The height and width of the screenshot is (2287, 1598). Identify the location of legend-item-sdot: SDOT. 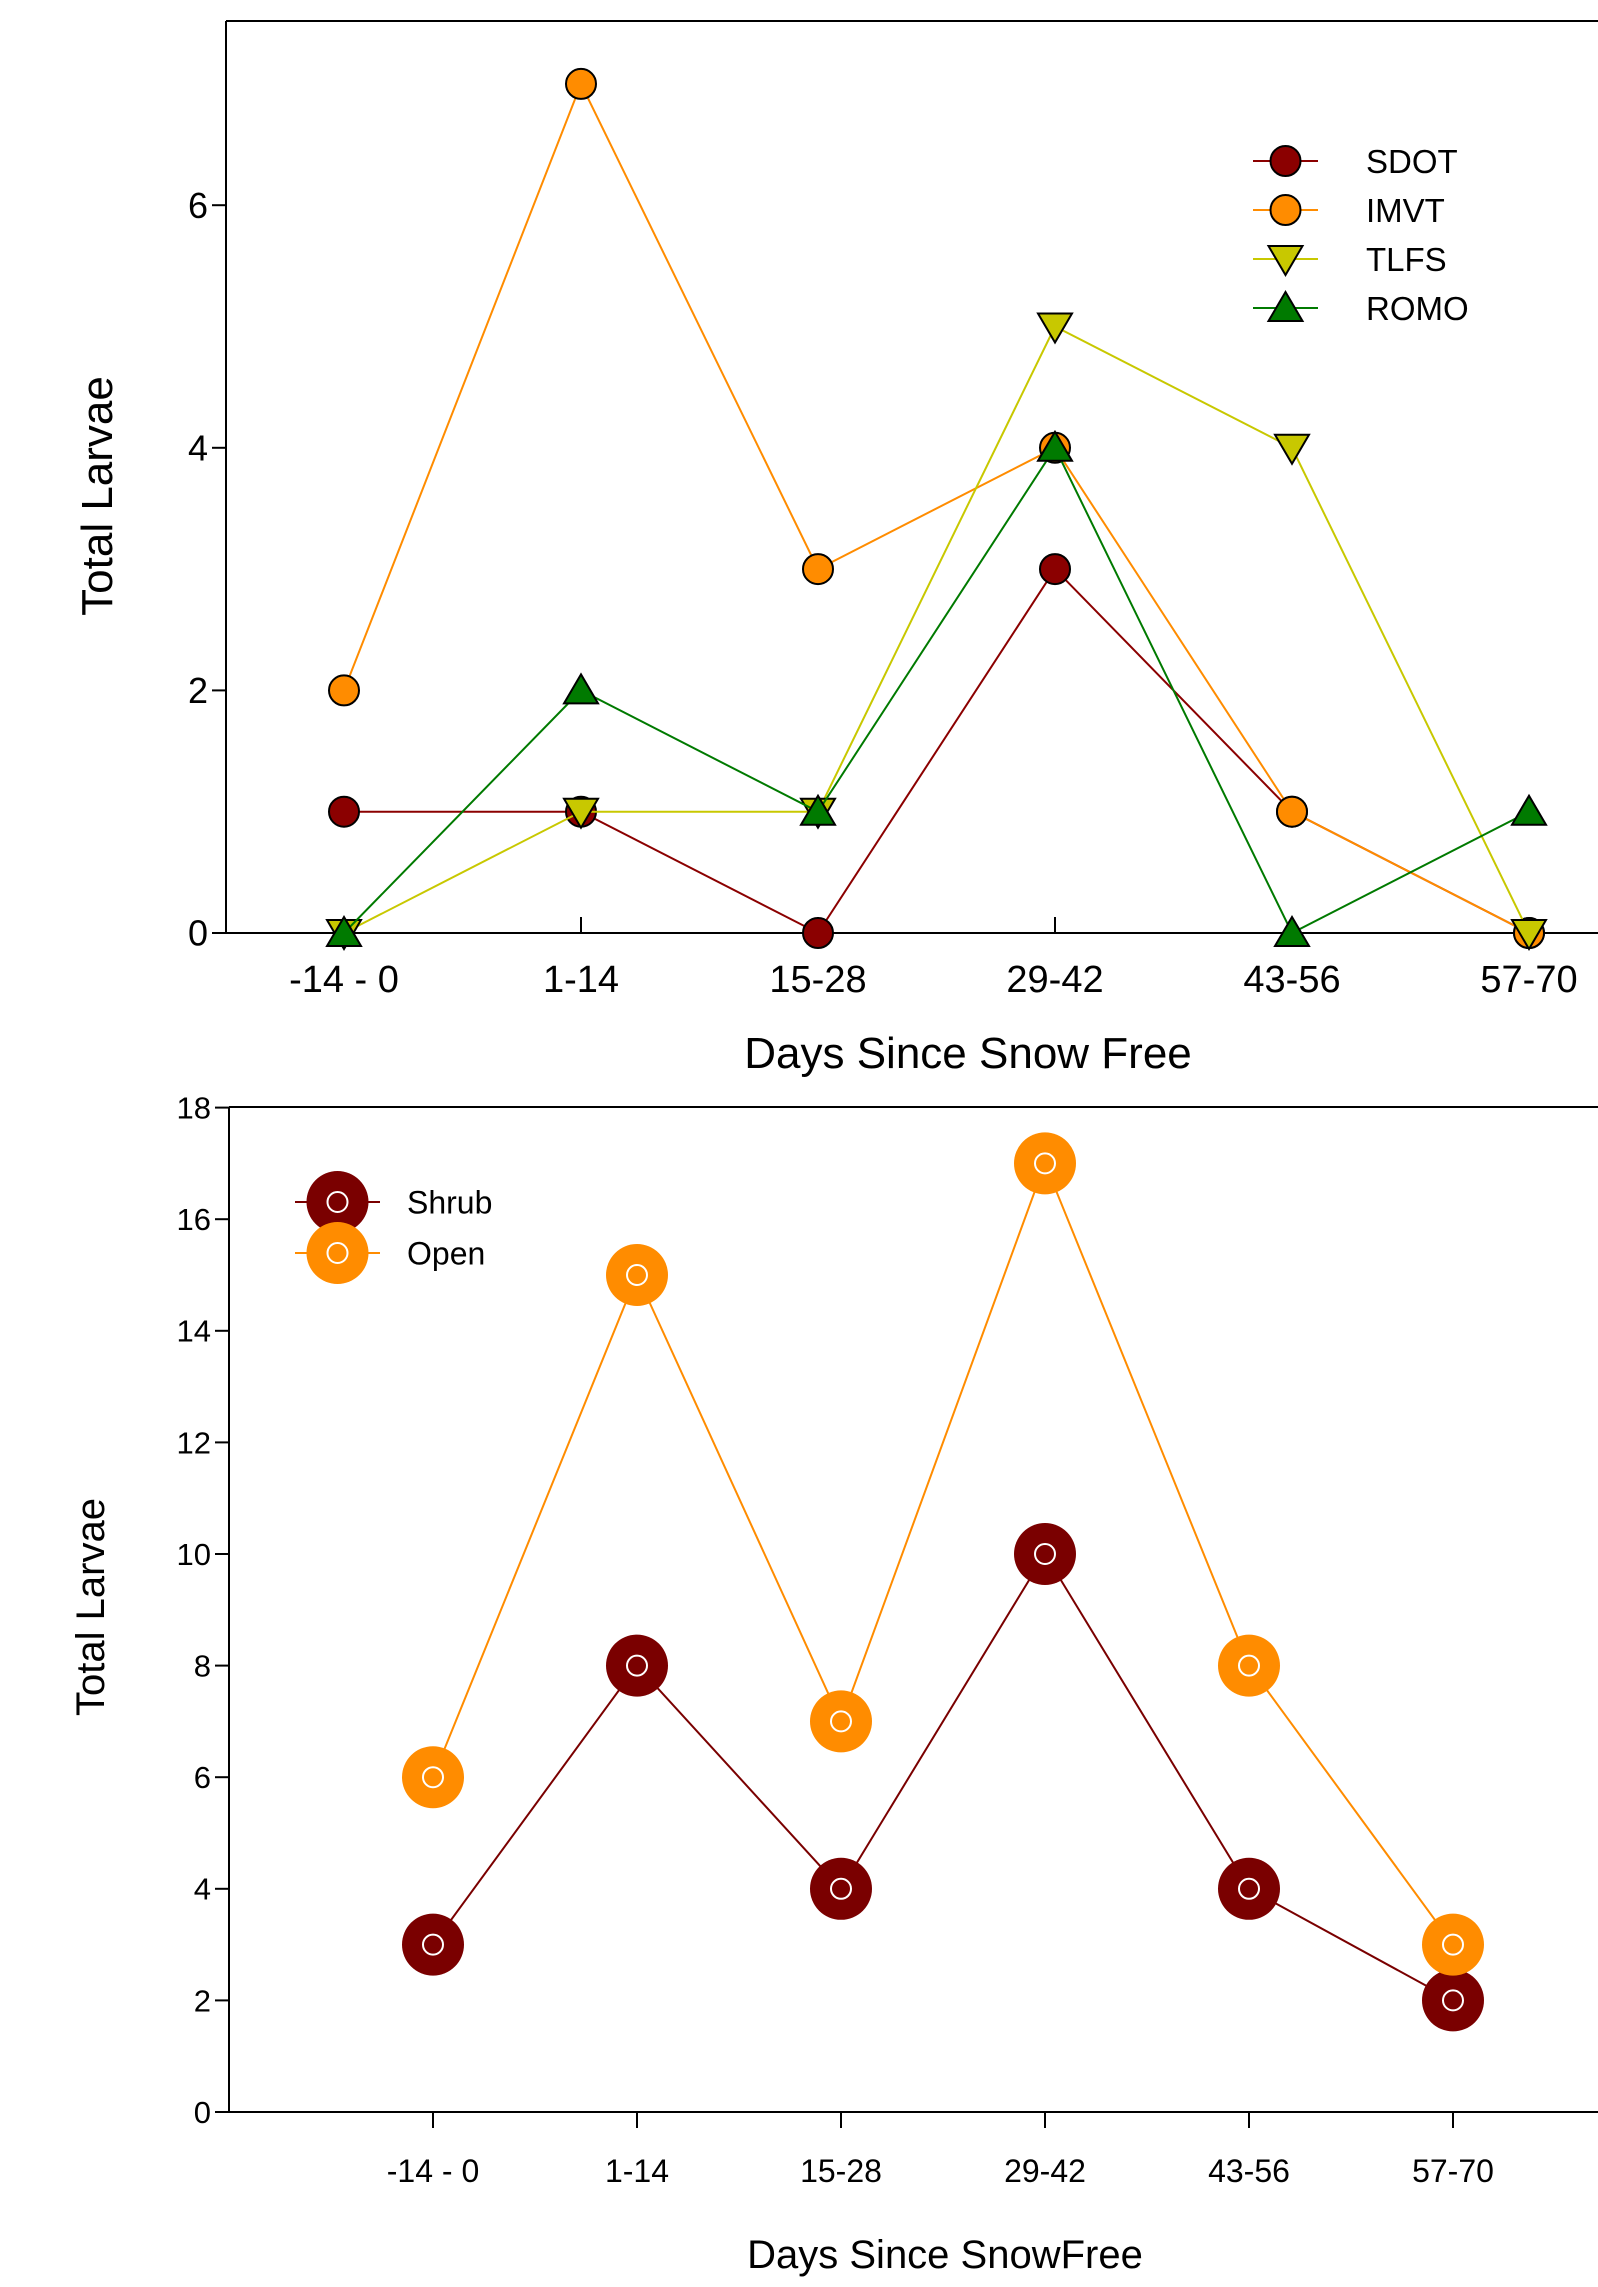
(1355, 161).